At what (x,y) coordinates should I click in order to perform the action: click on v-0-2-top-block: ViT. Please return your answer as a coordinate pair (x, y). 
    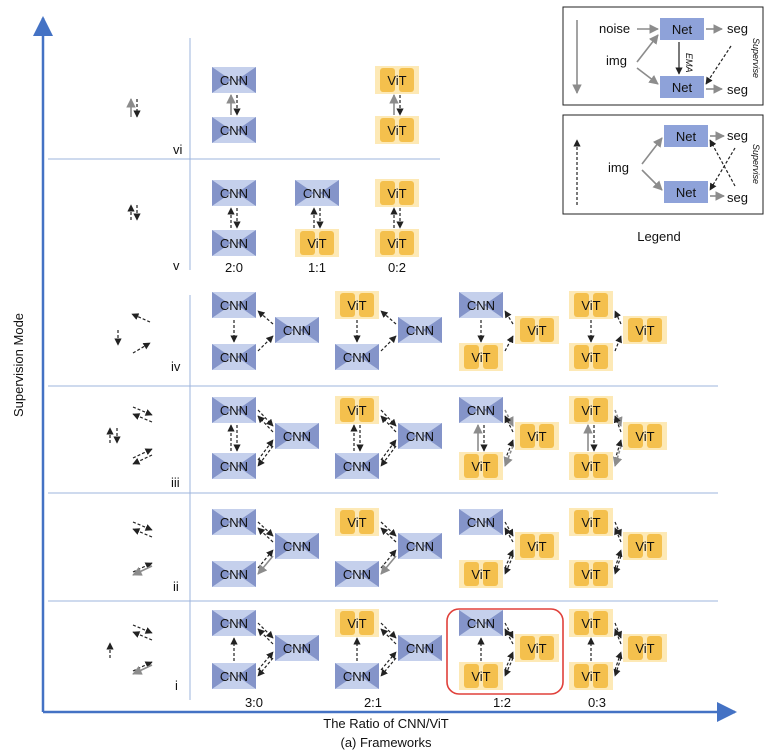
    Looking at the image, I should click on (397, 193).